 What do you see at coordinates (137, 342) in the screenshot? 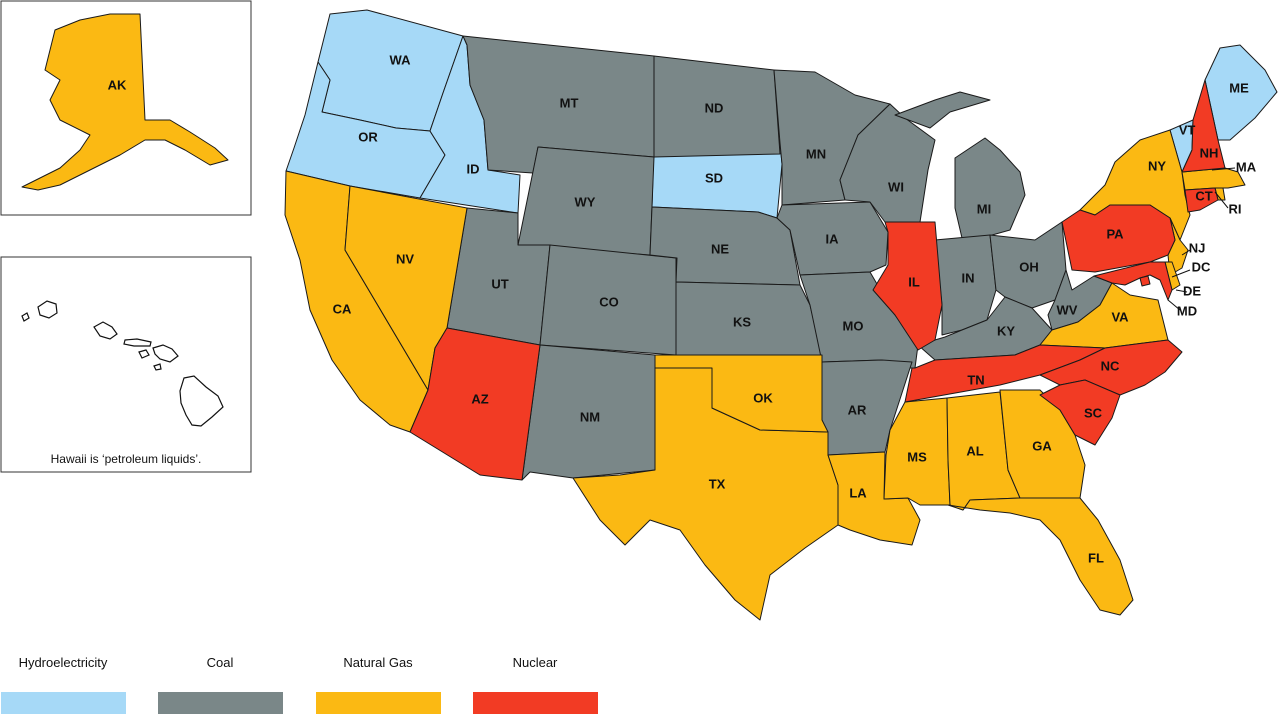
I see `hawaii-island-molokai` at bounding box center [137, 342].